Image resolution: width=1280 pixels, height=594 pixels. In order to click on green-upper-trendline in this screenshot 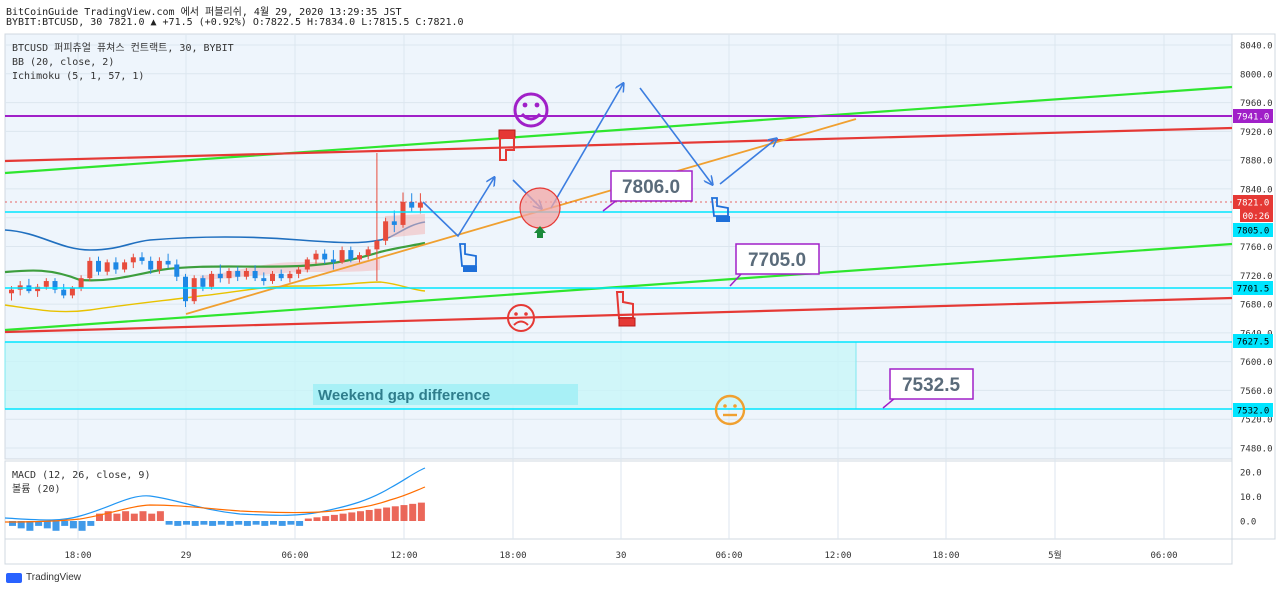, I will do `click(618, 130)`.